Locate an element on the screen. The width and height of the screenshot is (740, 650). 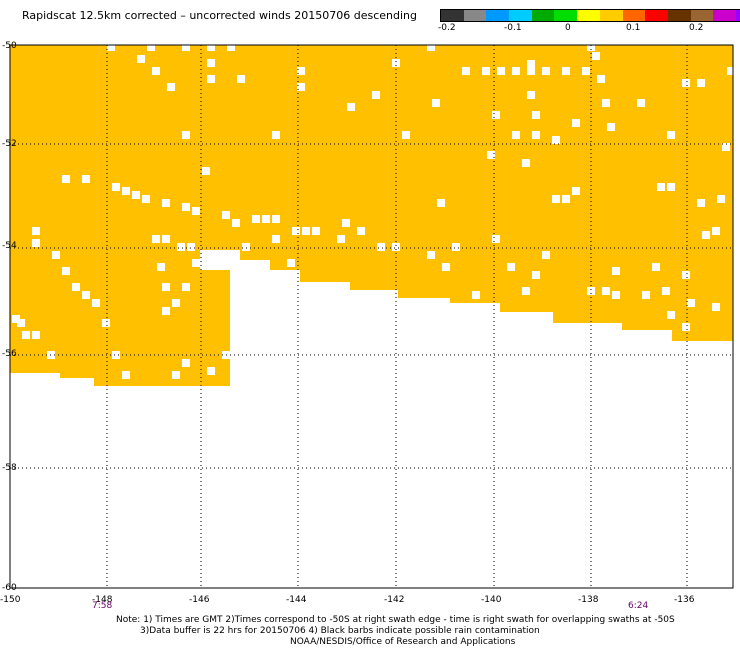
lat-label: -54 is located at coordinates (9, 246).